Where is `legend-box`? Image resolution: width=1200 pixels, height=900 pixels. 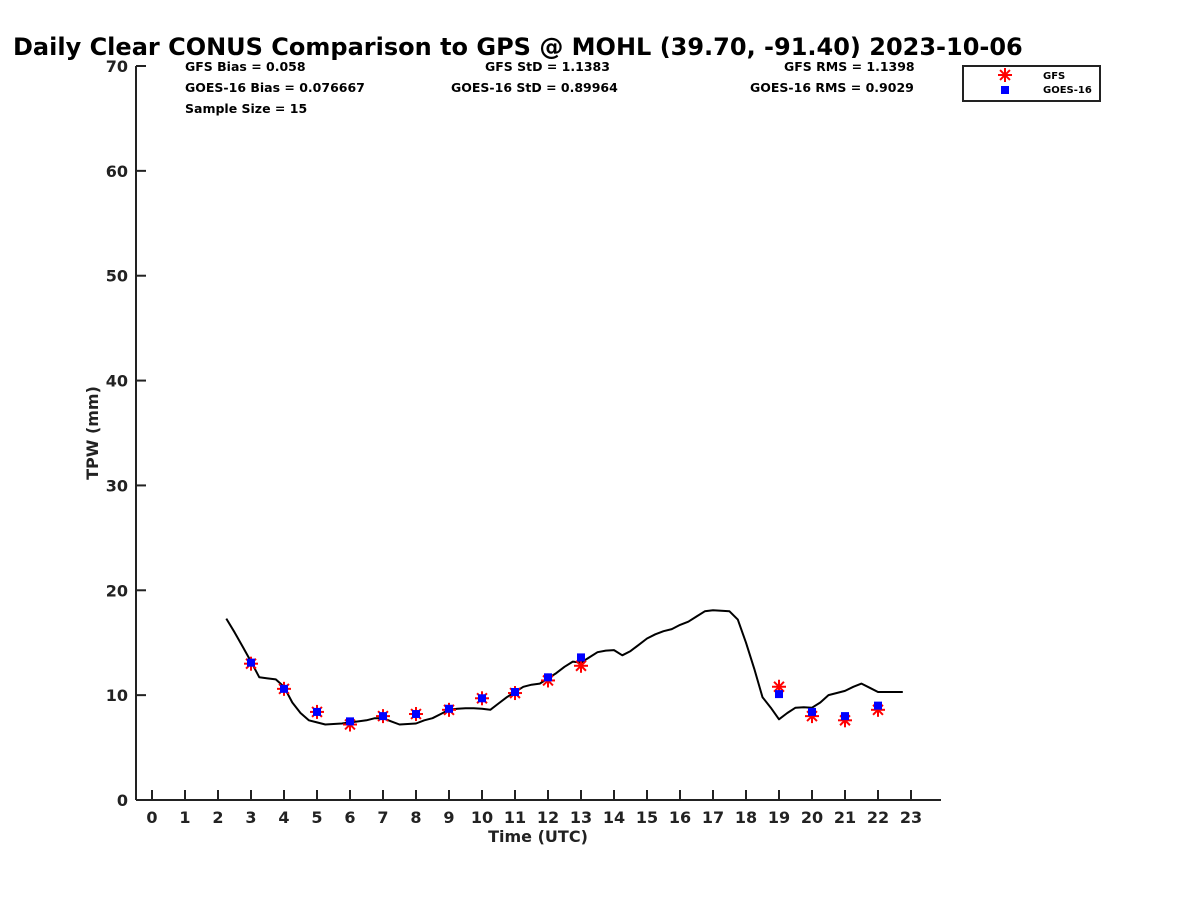
legend-box is located at coordinates (1031, 83).